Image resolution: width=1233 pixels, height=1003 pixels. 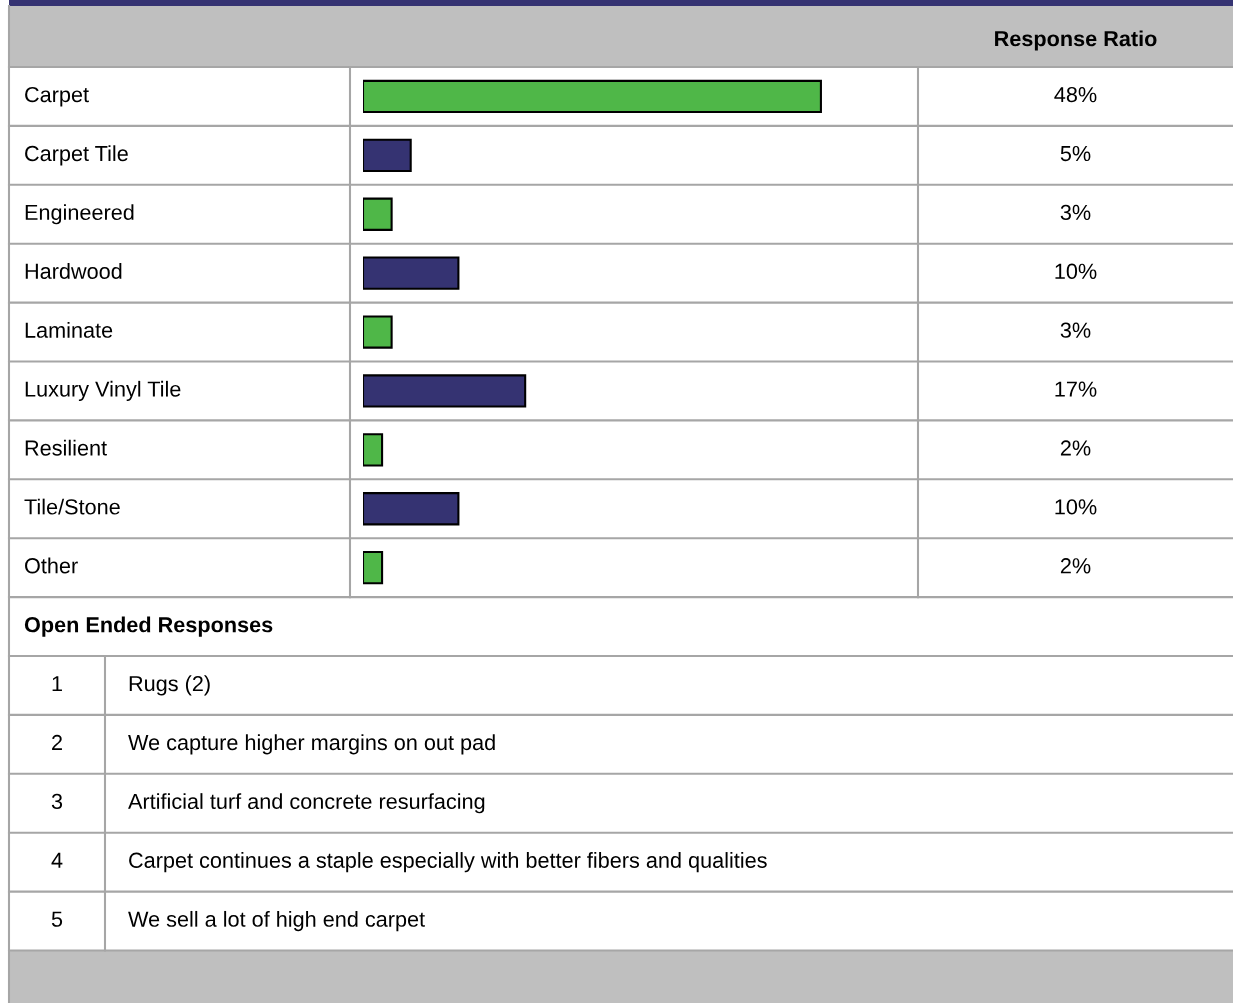 I want to click on text: Rugs (2), so click(x=169, y=685).